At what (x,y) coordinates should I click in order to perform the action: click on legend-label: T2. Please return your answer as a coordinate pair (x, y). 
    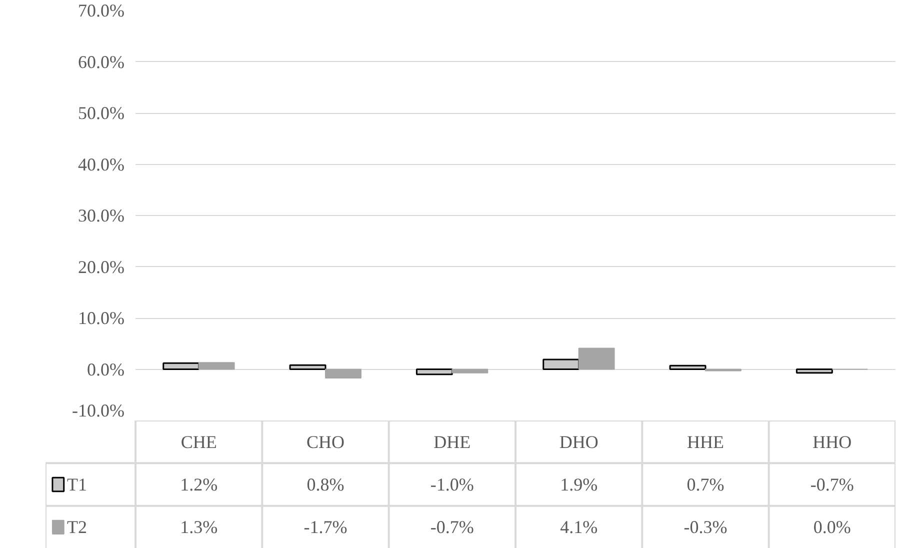
    Looking at the image, I should click on (77, 527).